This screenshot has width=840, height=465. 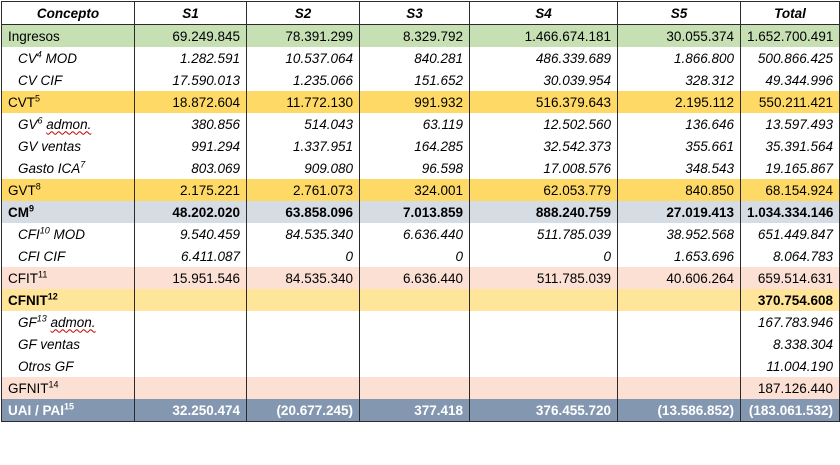 What do you see at coordinates (543, 256) in the screenshot?
I see `cell-s4: 0` at bounding box center [543, 256].